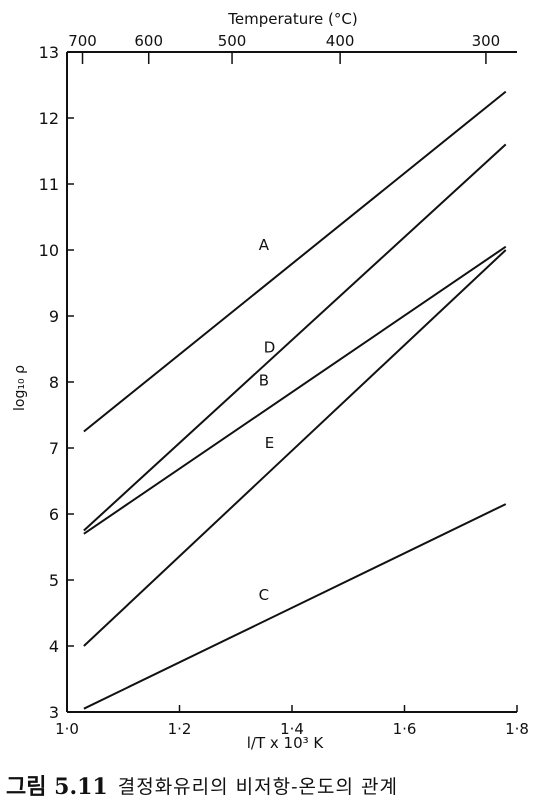 This screenshot has height=802, width=539. Describe the element at coordinates (286, 743) in the screenshot. I see `x-axis-label: l/T x 10³ K` at that location.